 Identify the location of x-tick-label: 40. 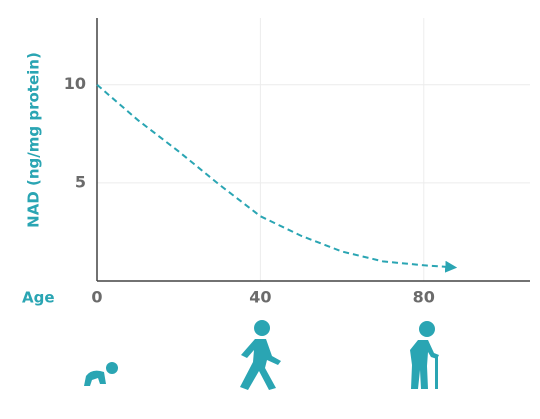
(260, 297).